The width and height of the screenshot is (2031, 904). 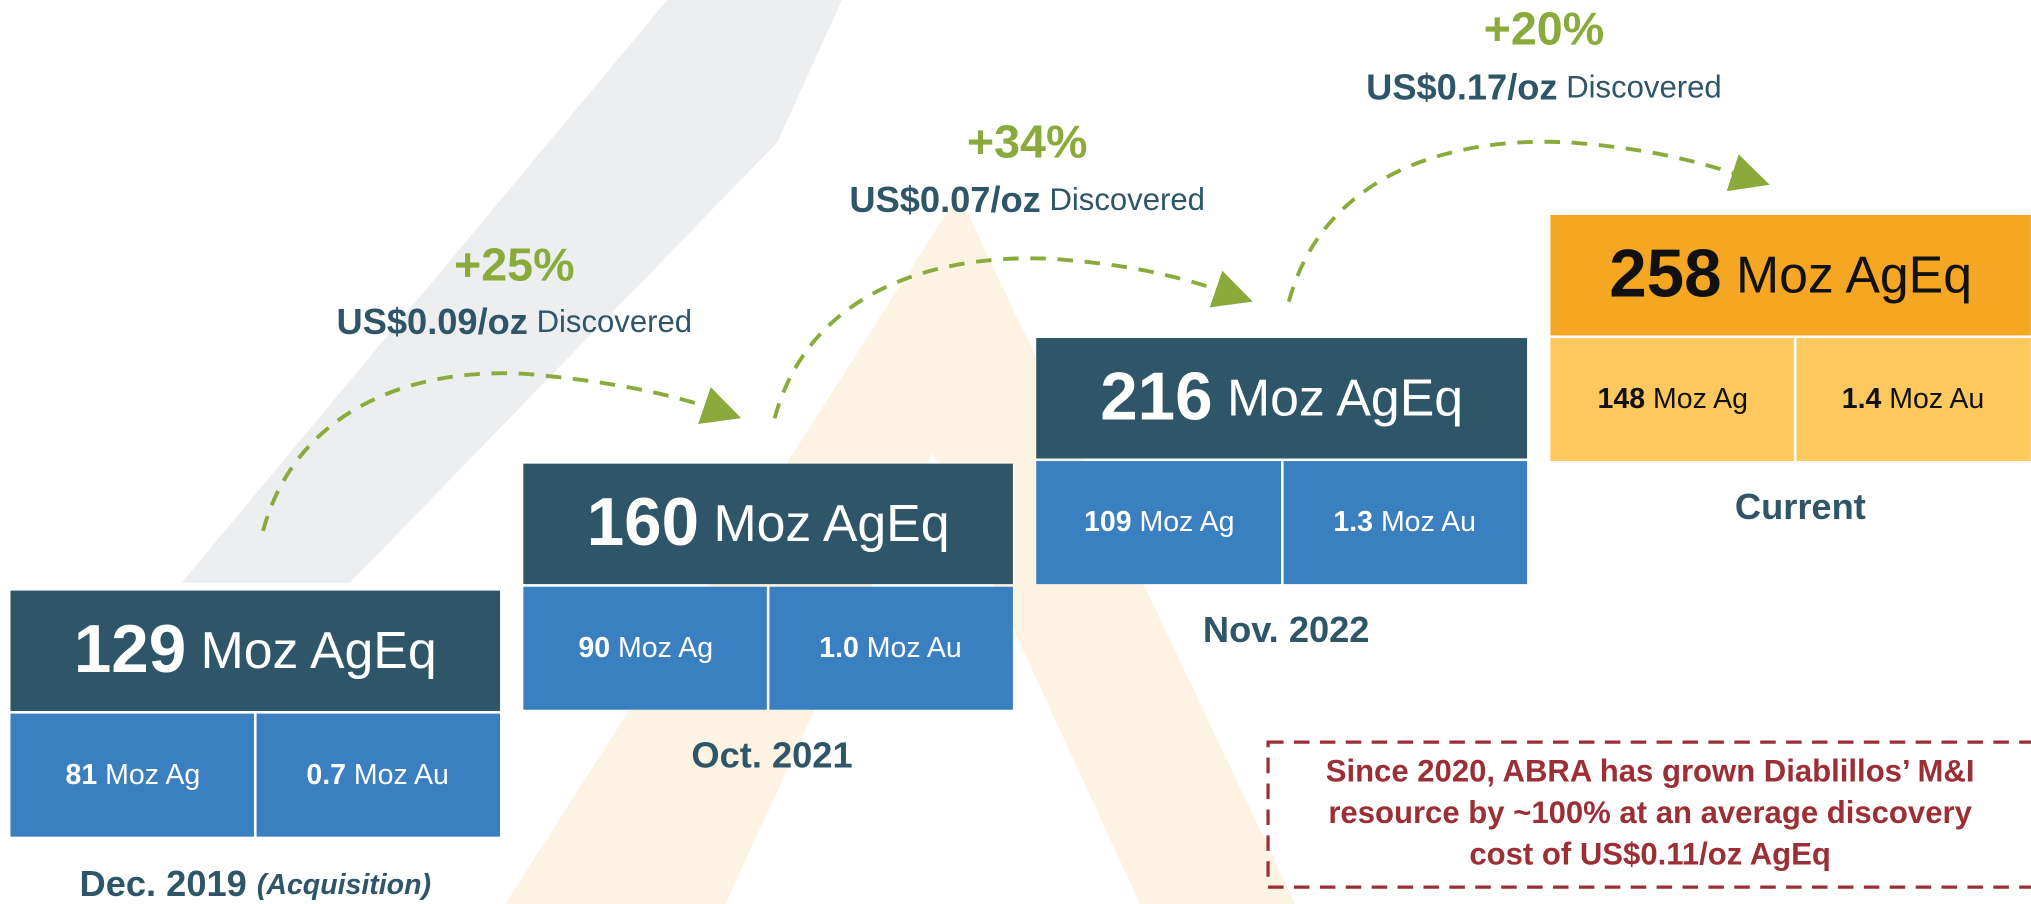 I want to click on discovery-cost-strong: US$0.09/oz, so click(x=432, y=320).